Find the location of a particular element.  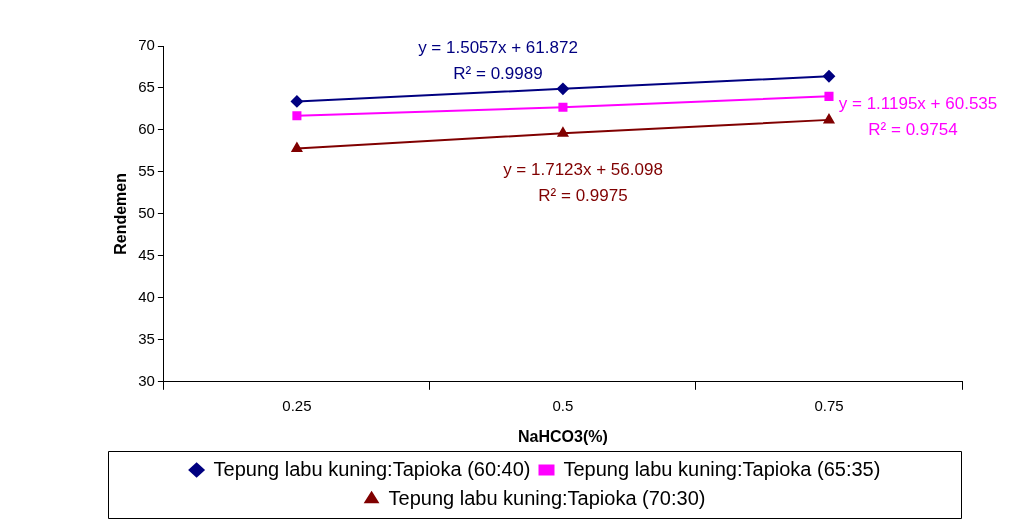

y-tick-label: 30 is located at coordinates (146, 380).